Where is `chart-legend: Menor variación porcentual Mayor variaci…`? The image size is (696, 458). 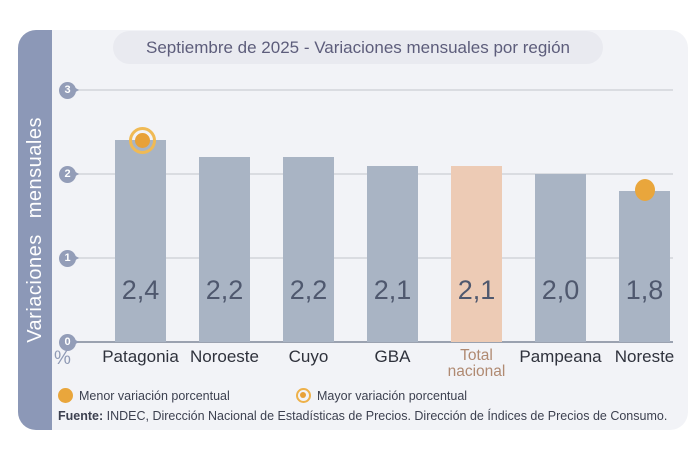
chart-legend: Menor variación porcentual Mayor variaci… is located at coordinates (358, 397).